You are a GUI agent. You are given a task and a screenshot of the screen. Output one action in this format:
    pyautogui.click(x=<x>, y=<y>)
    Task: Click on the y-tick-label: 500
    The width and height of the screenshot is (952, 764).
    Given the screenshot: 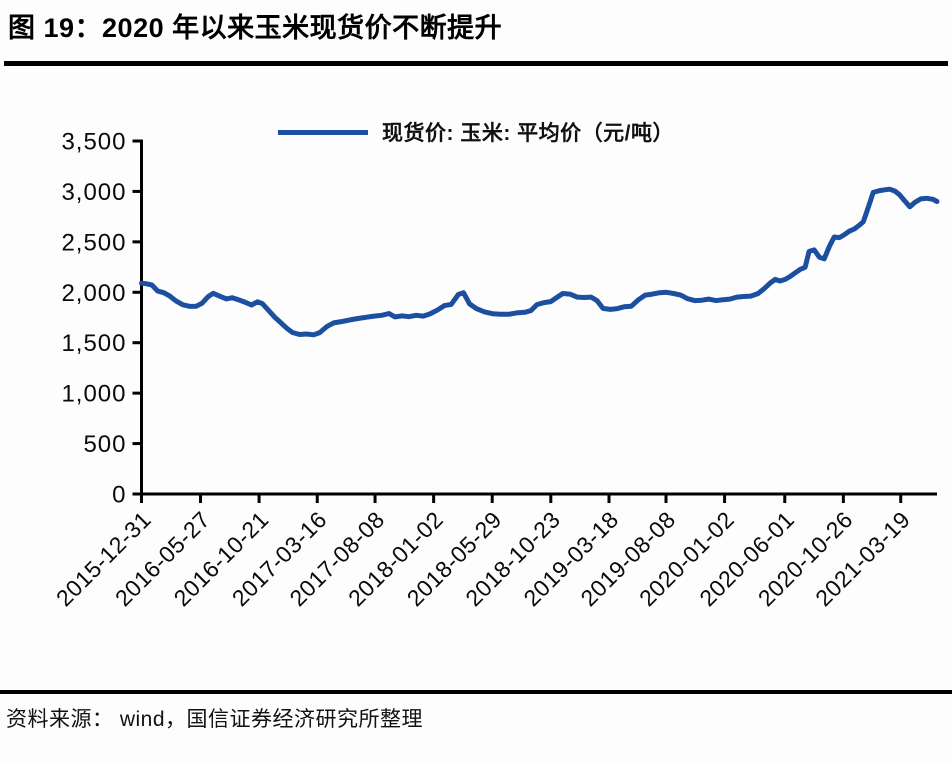 What is the action you would take?
    pyautogui.click(x=104, y=444)
    